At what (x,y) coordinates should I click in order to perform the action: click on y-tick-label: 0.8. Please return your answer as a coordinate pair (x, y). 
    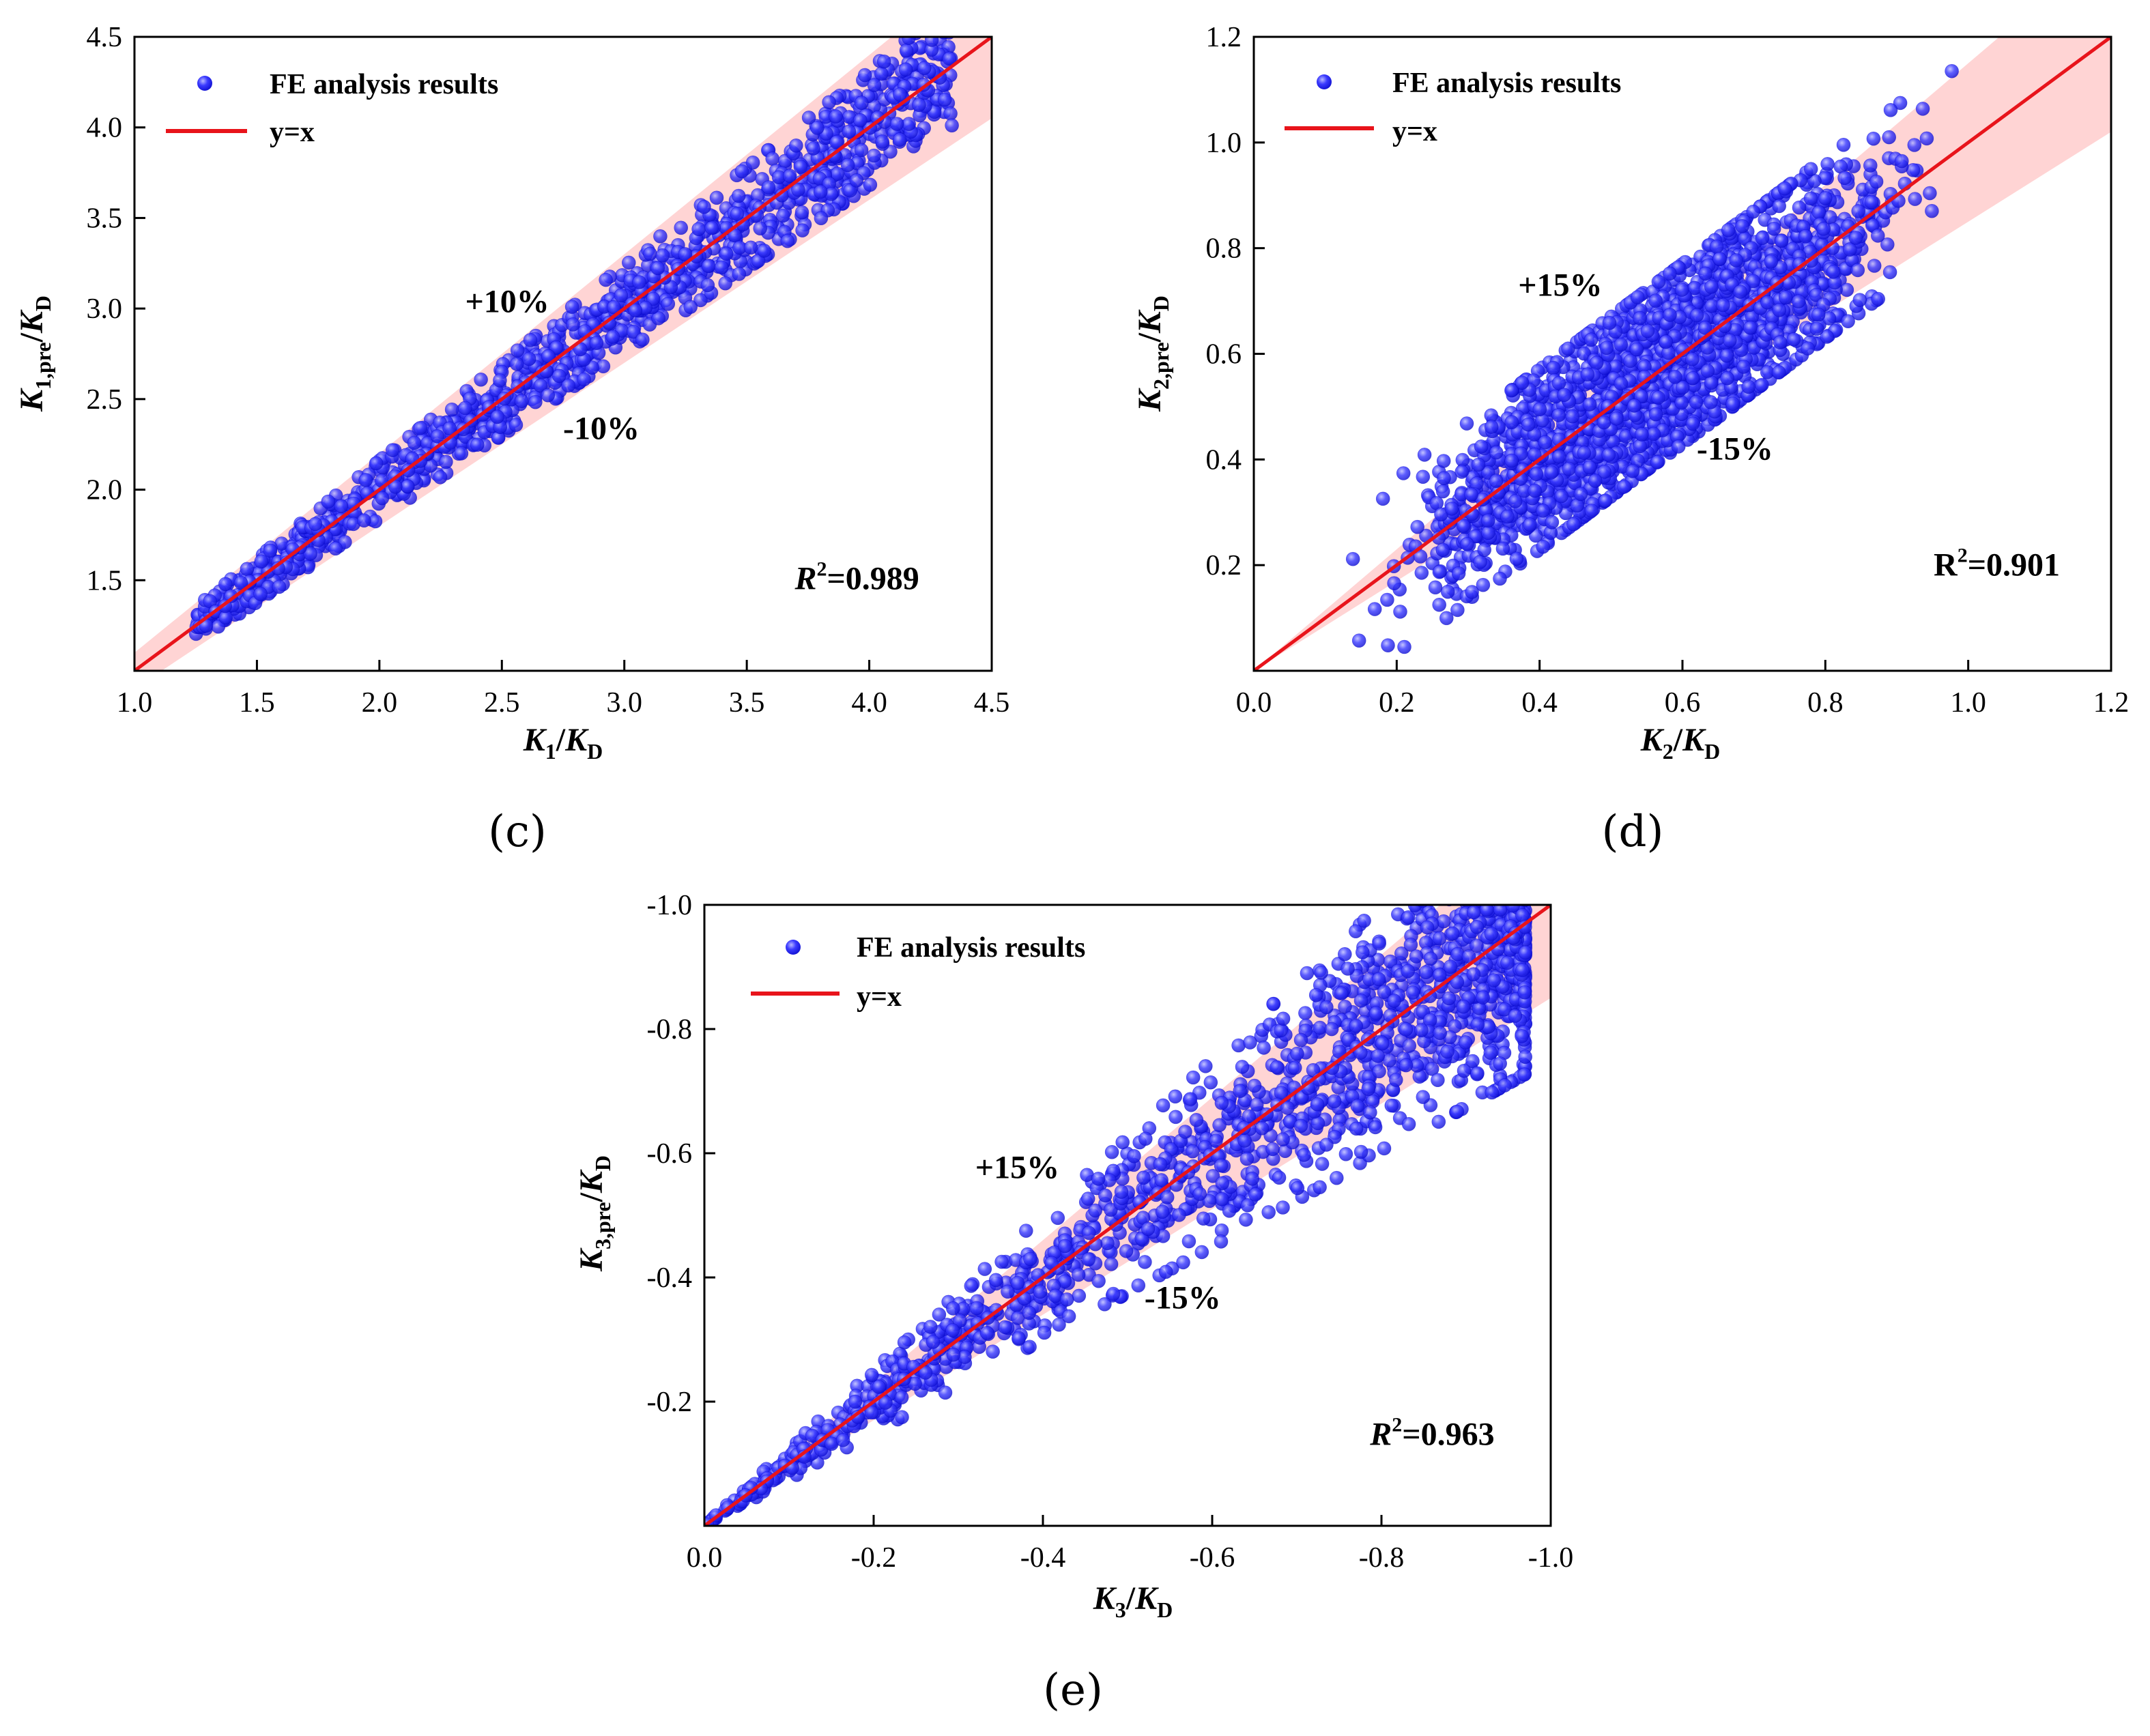
    Looking at the image, I should click on (1224, 249).